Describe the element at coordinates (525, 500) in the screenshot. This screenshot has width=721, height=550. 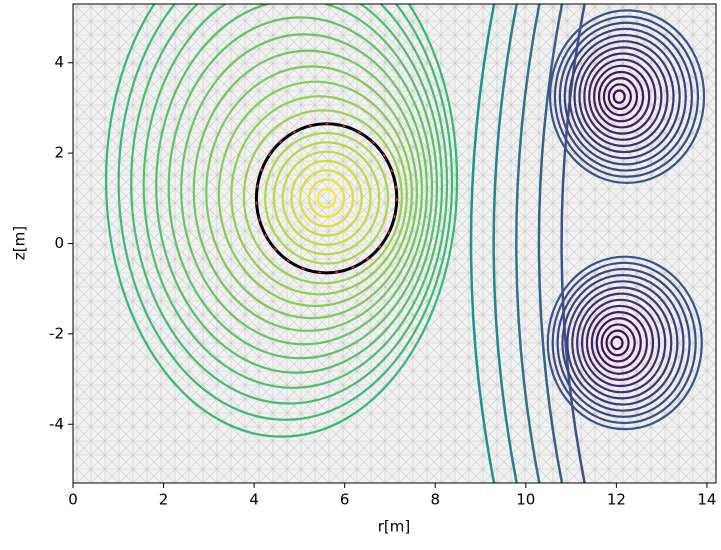
I see `x-tick-label: 10` at that location.